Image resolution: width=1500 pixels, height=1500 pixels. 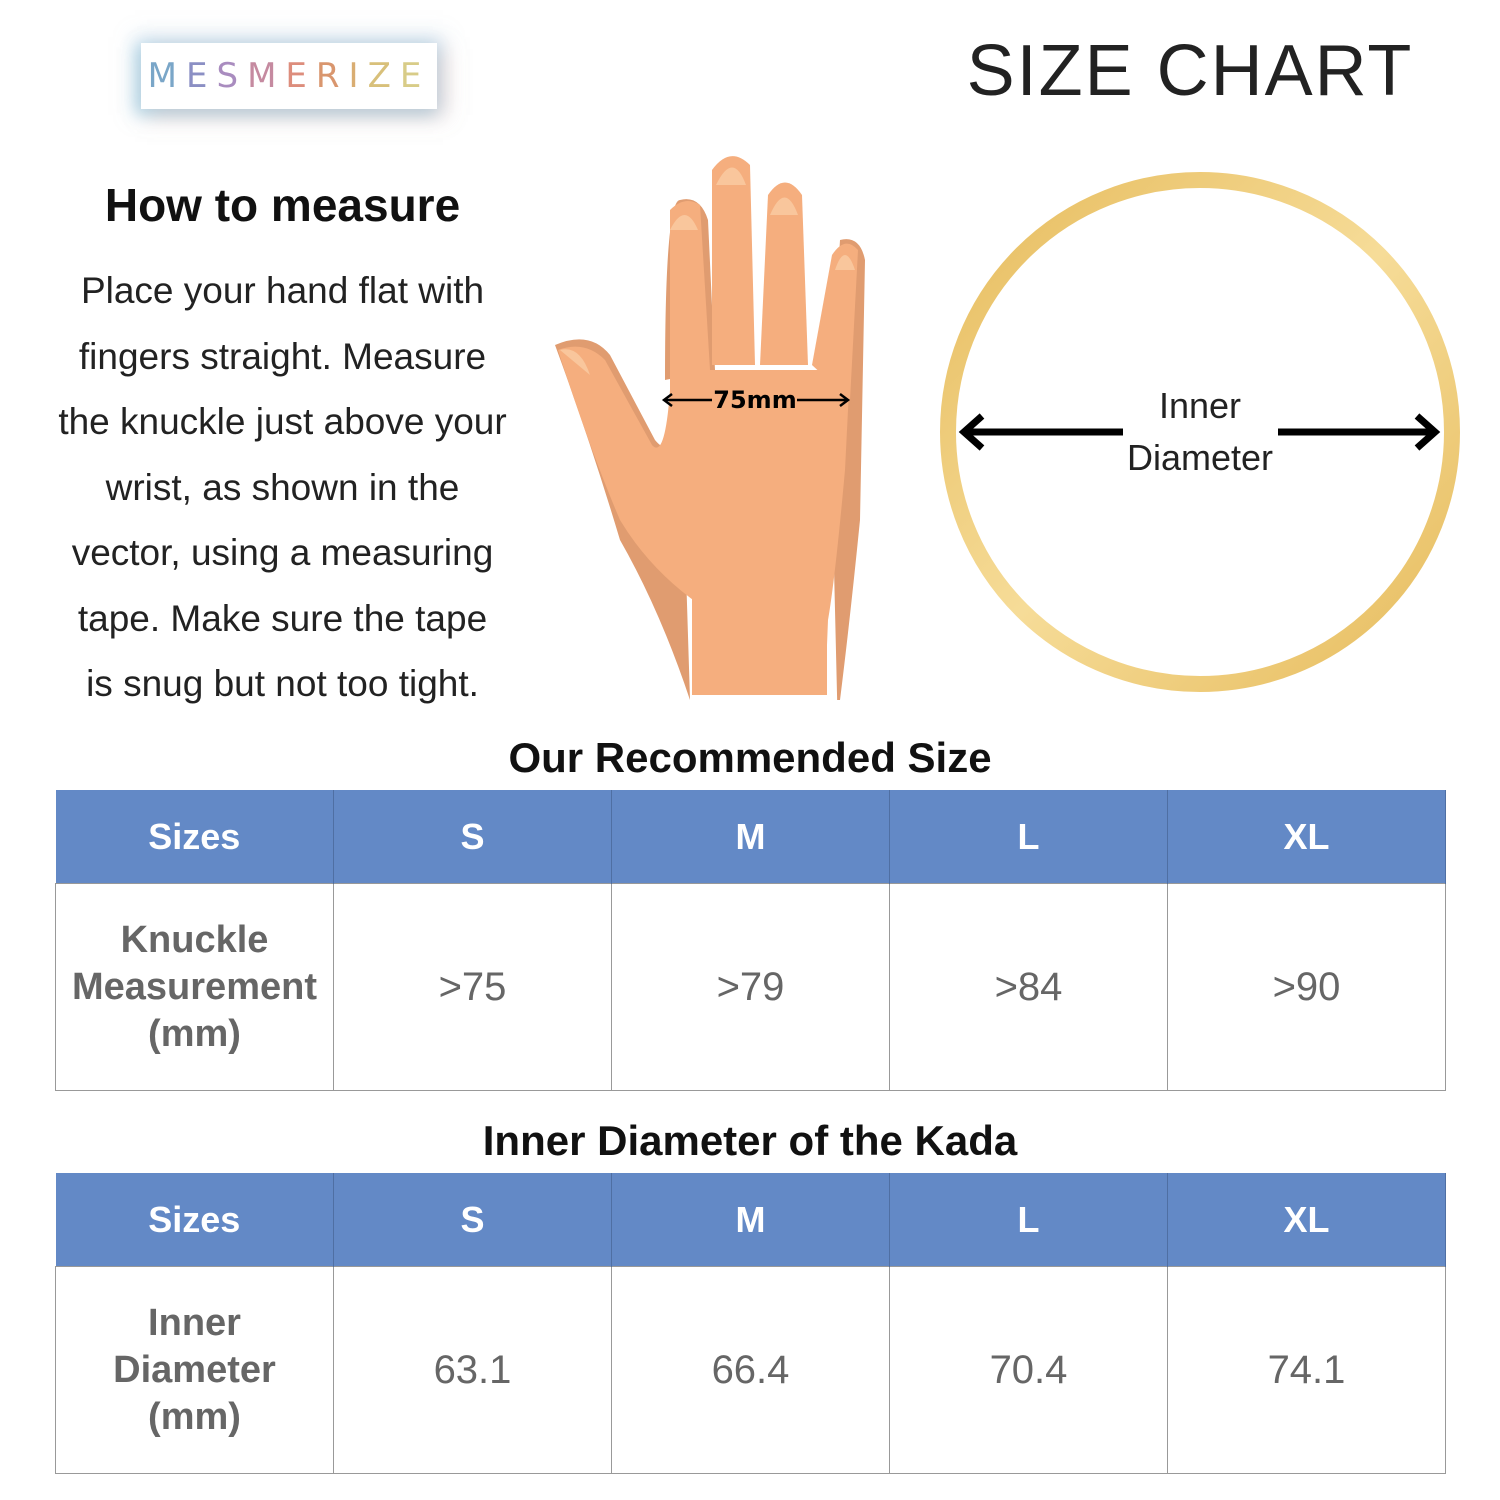 I want to click on row-label: Knuckle Measurement (mm), so click(x=194, y=987).